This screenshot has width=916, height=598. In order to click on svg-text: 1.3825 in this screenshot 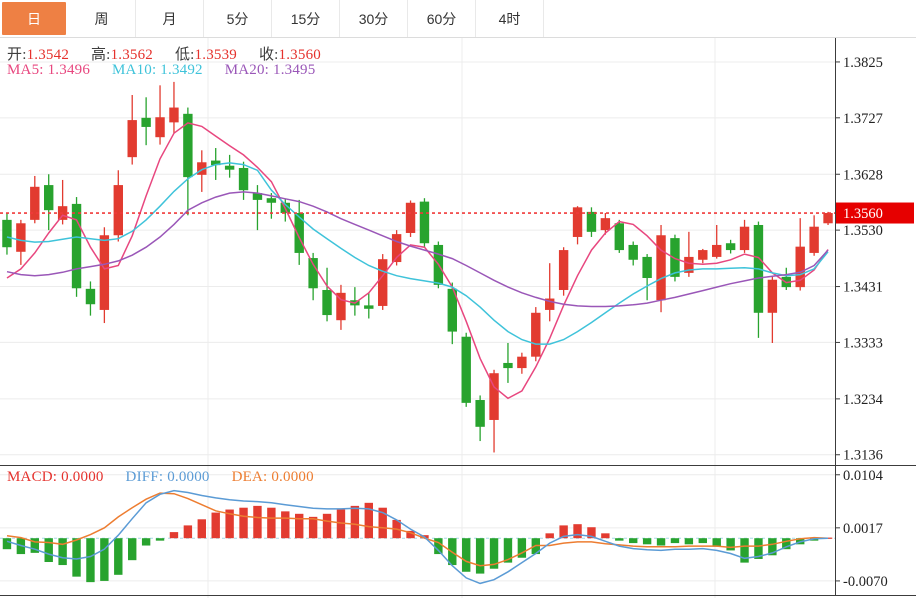, I will do `click(863, 63)`.